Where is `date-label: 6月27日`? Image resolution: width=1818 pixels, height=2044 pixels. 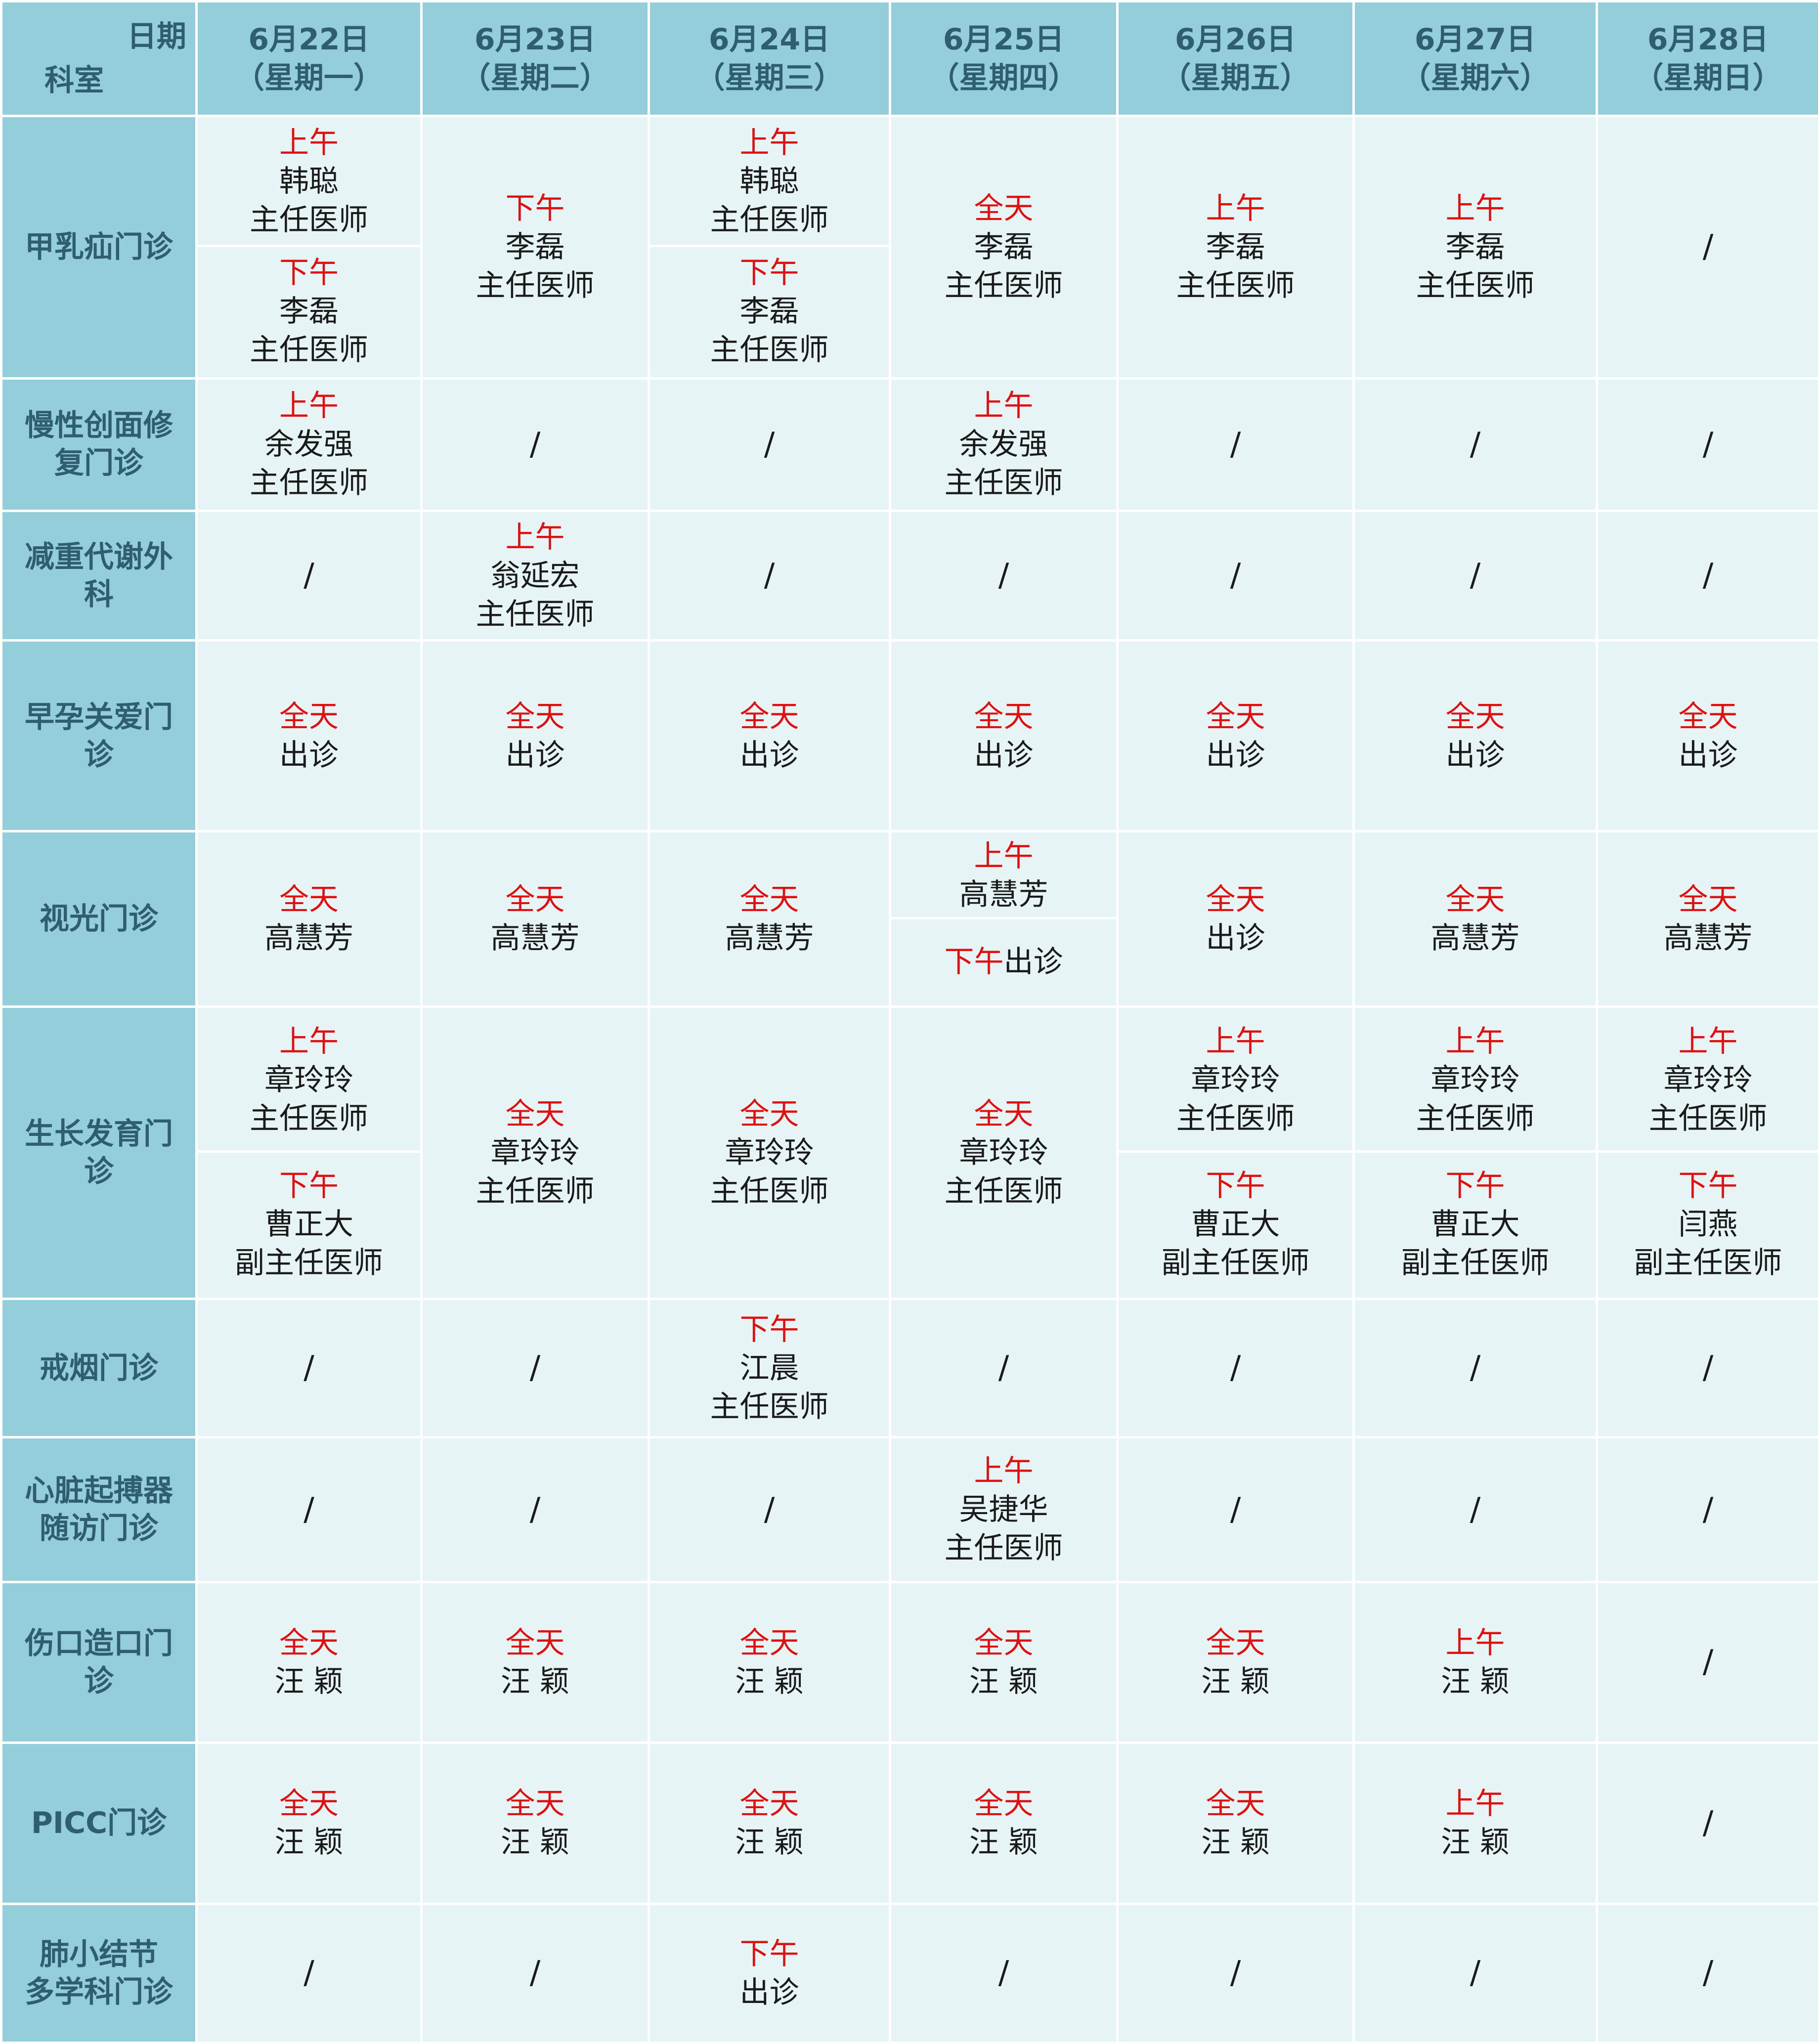
date-label: 6月27日 is located at coordinates (1475, 39).